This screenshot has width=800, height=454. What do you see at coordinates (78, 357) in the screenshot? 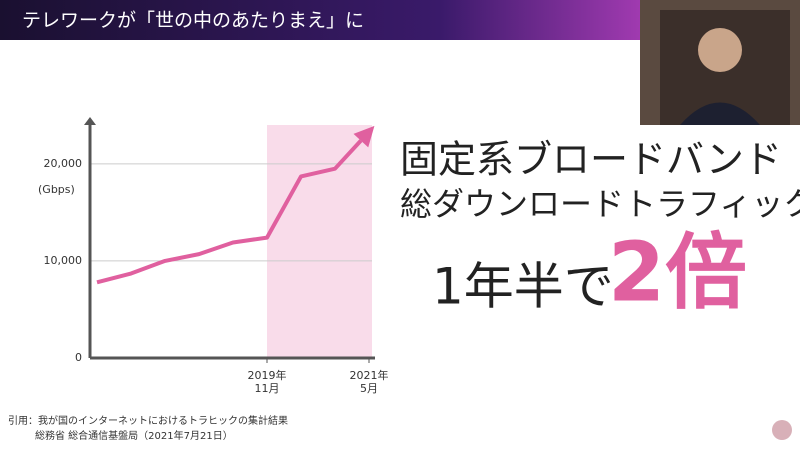
I see `y-tick-label: 0` at bounding box center [78, 357].